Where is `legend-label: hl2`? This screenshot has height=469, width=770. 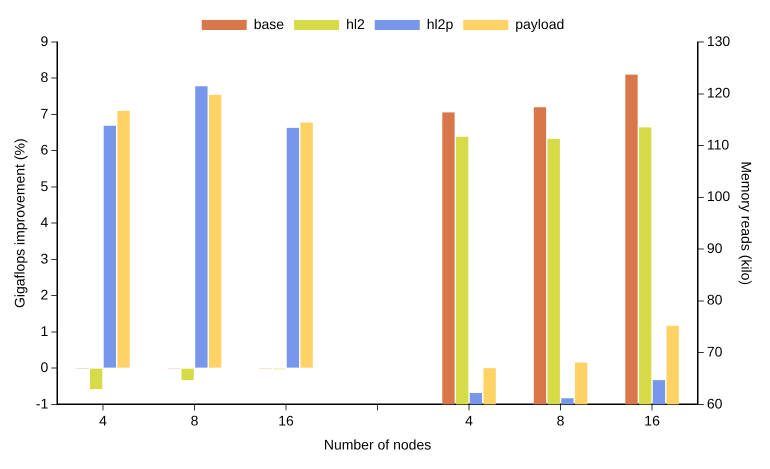 legend-label: hl2 is located at coordinates (355, 24).